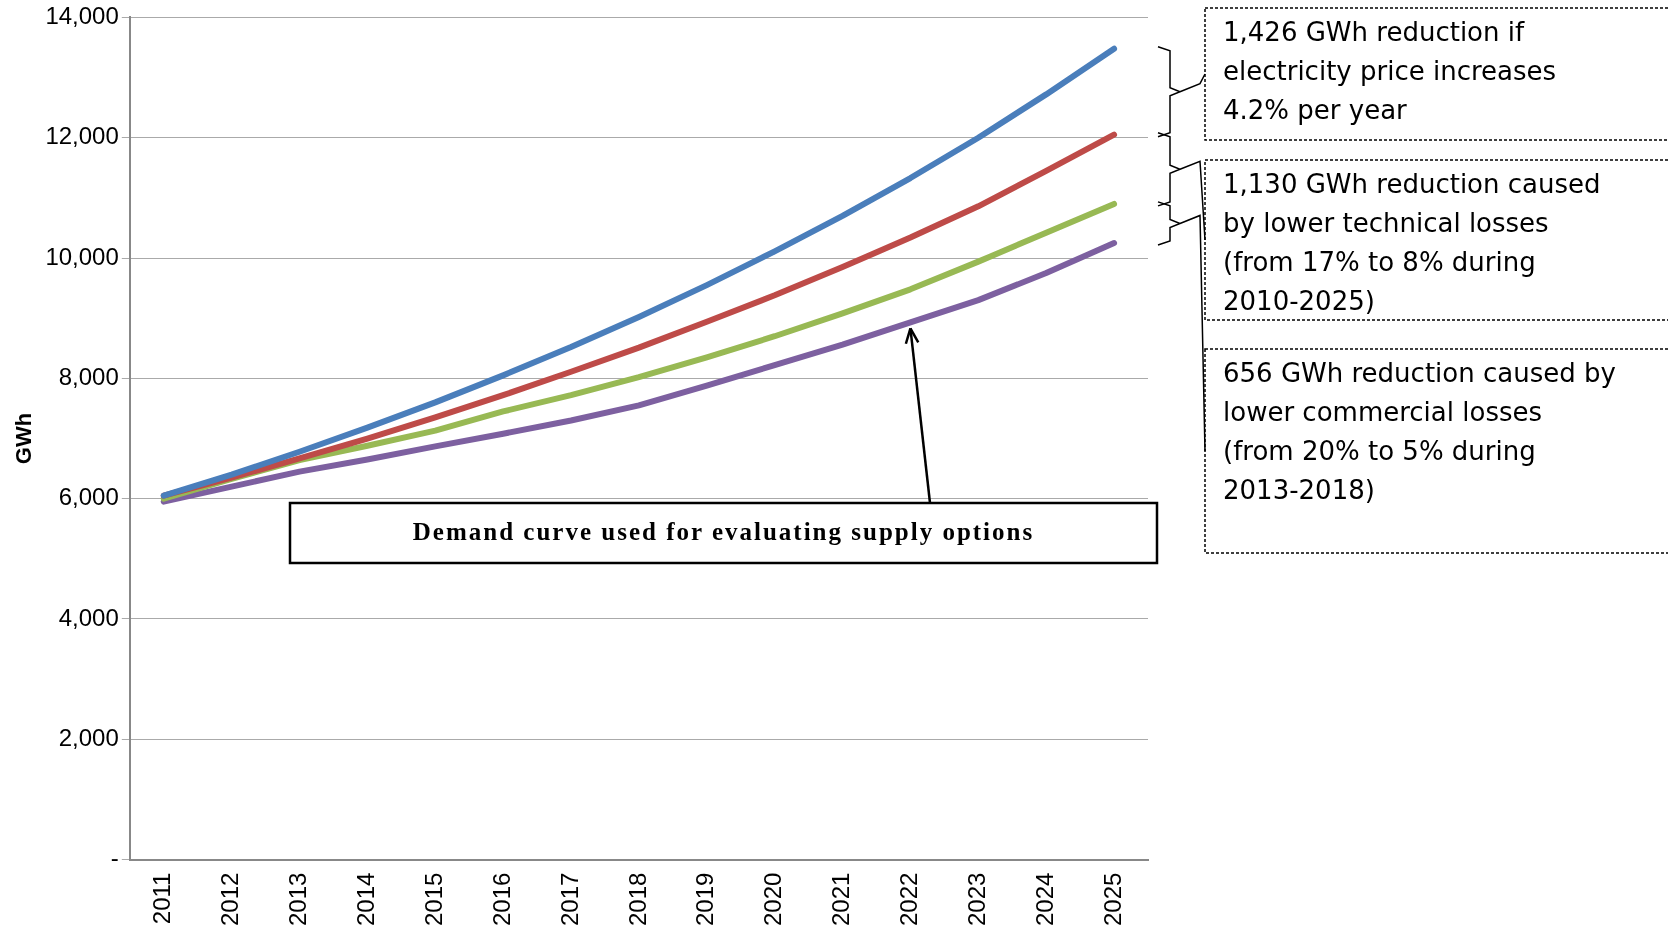 The width and height of the screenshot is (1668, 933). I want to click on y-tick-label: 12,000, so click(82, 136).